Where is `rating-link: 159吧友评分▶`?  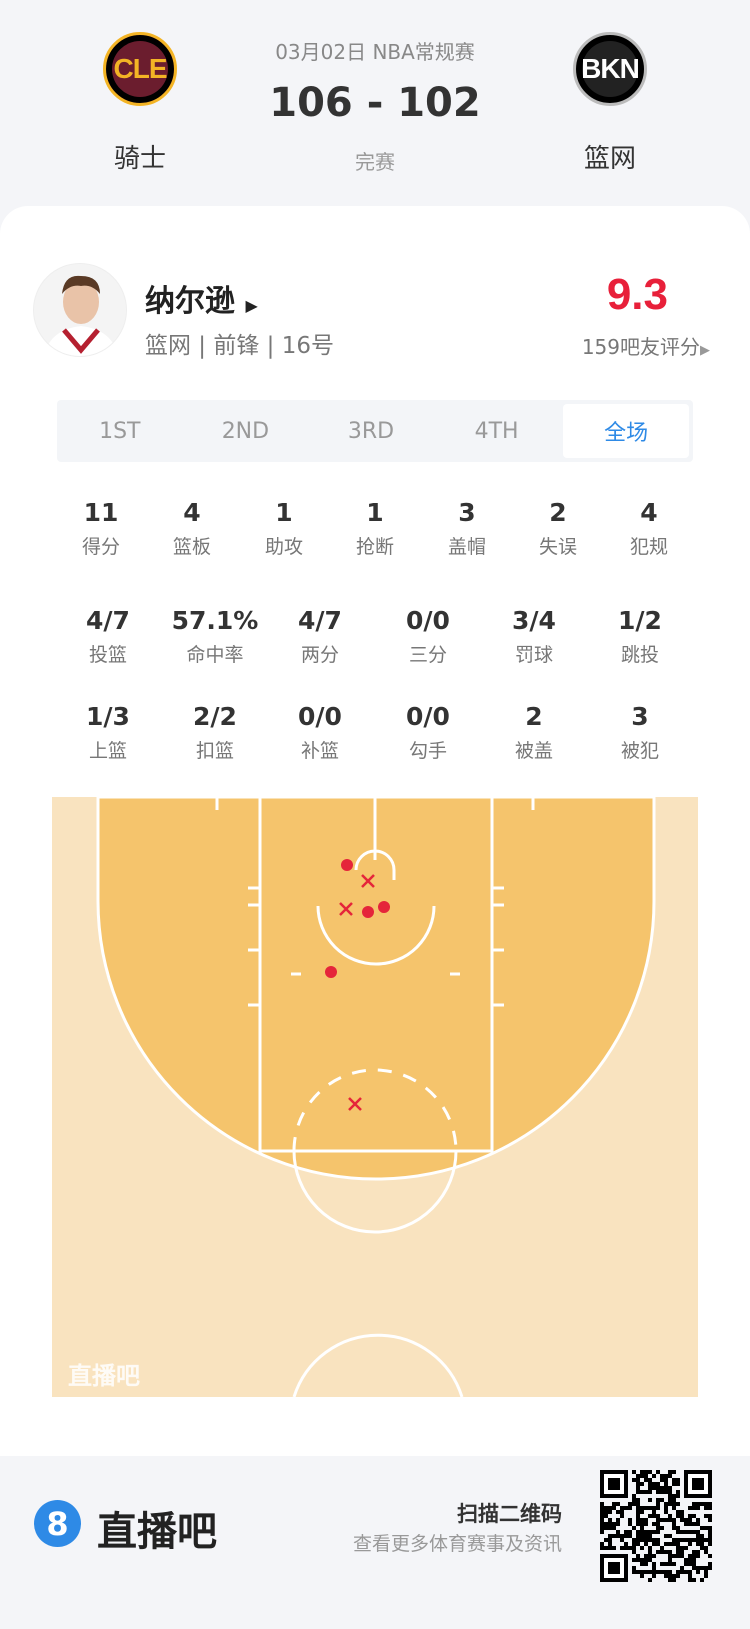
rating-link: 159吧友评分▶ is located at coordinates (646, 345).